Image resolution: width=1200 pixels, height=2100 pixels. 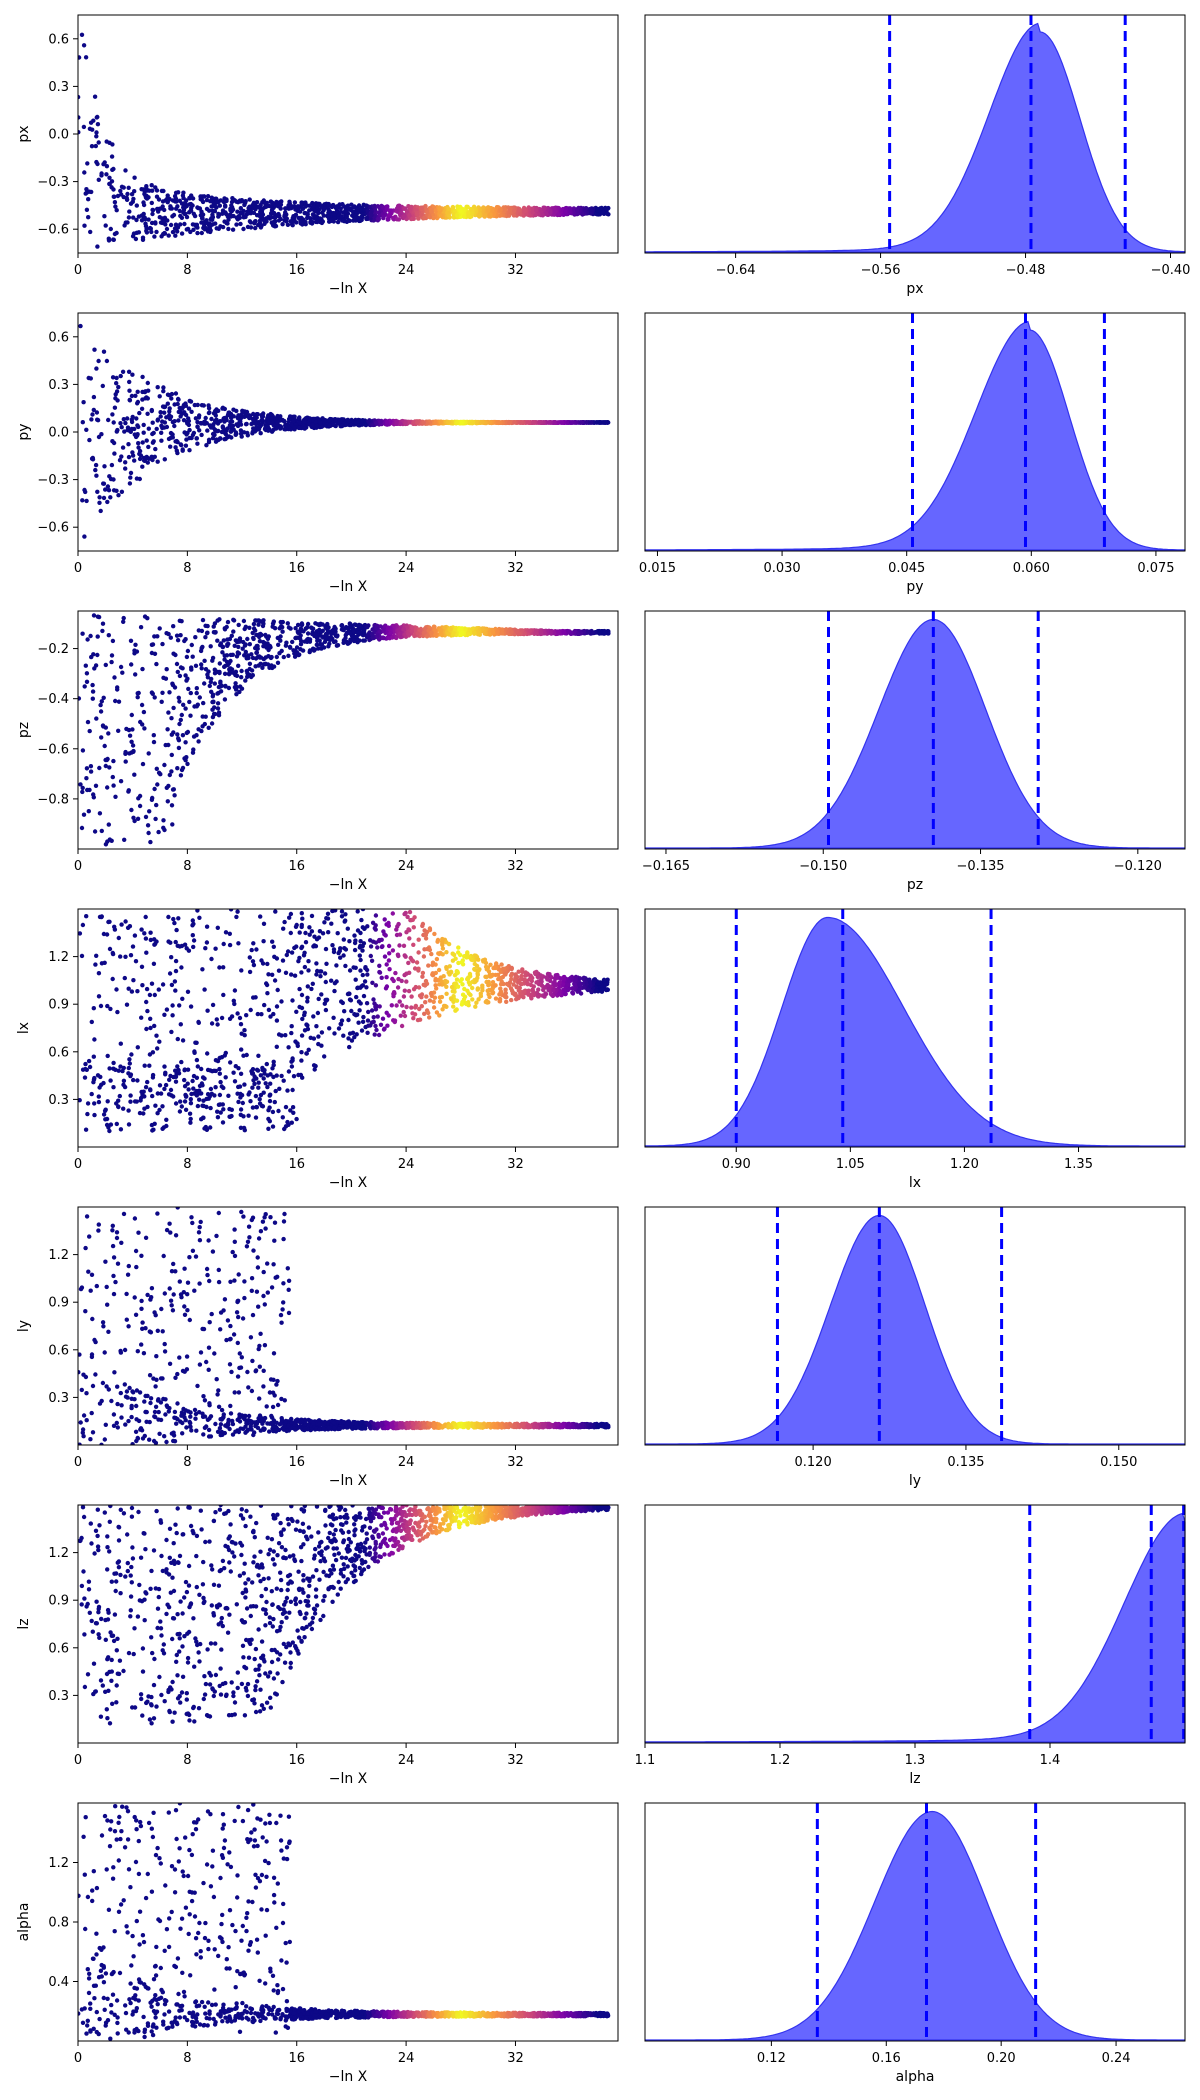 I want to click on x-axis-label: pz, so click(x=915, y=885).